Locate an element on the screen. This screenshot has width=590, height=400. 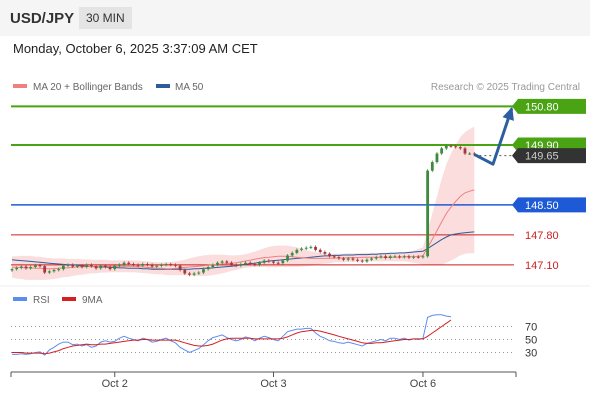
level-label-last-price: 149.65 is located at coordinates (542, 157).